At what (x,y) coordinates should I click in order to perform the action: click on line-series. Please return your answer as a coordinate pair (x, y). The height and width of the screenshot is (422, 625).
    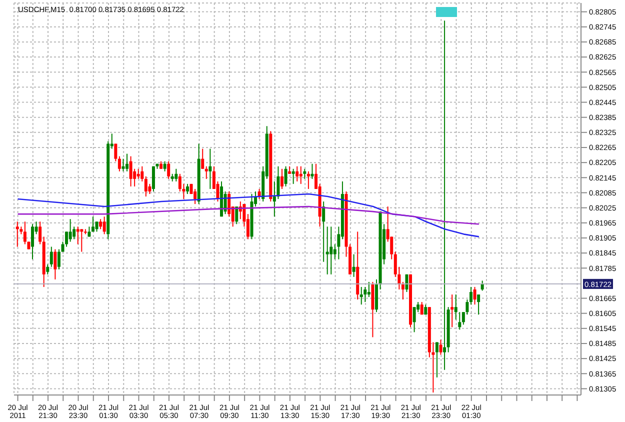
    Looking at the image, I should click on (248, 215).